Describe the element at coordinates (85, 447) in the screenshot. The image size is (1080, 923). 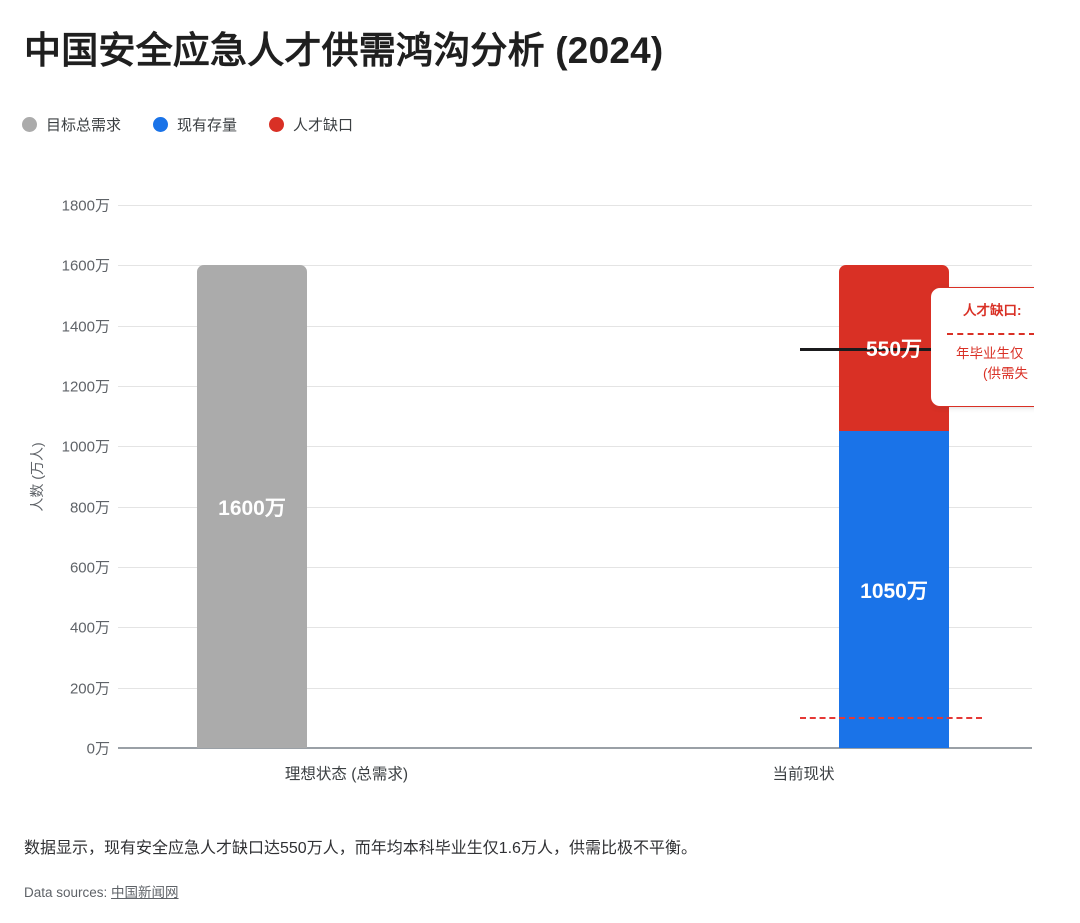
I see `y-tick-label: 1000万` at that location.